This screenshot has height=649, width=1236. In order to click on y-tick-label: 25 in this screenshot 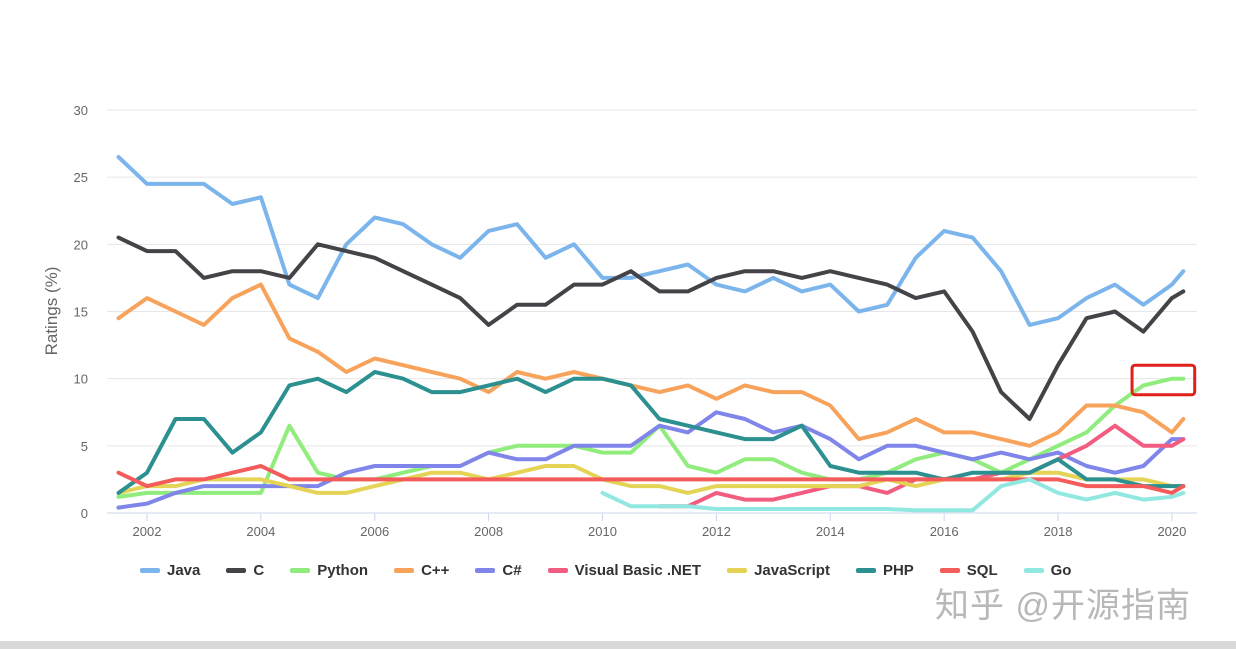, I will do `click(81, 177)`.